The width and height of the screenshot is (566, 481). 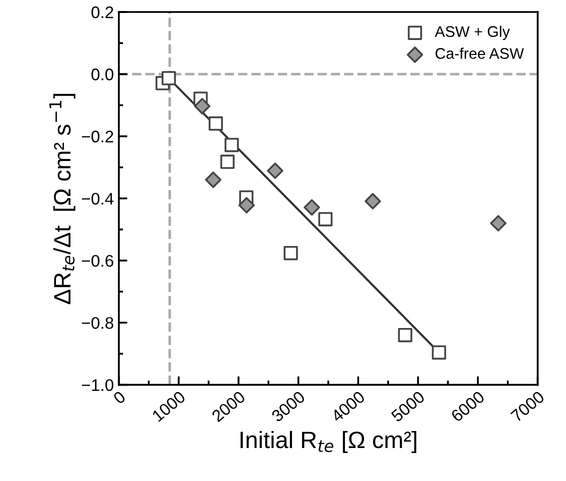 I want to click on y-tick-label: 0.0, so click(x=102, y=74).